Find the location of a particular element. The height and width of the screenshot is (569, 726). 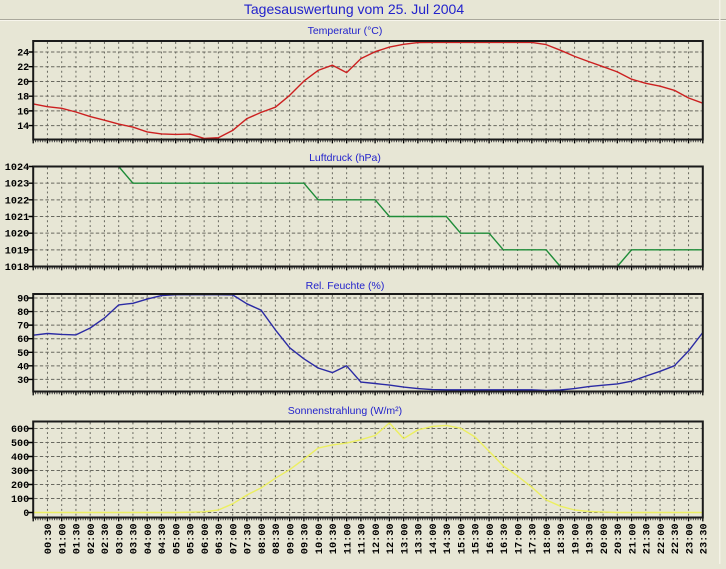

svg-text: 50 is located at coordinates (23, 354).